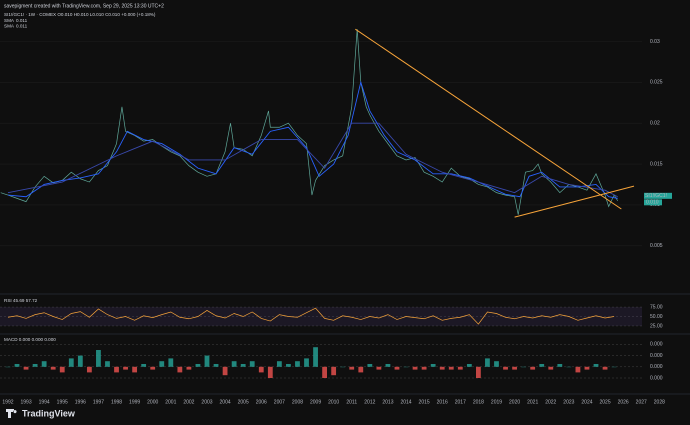 This screenshot has width=690, height=425. What do you see at coordinates (62, 402) in the screenshot?
I see `x-tick-label: 1995` at bounding box center [62, 402].